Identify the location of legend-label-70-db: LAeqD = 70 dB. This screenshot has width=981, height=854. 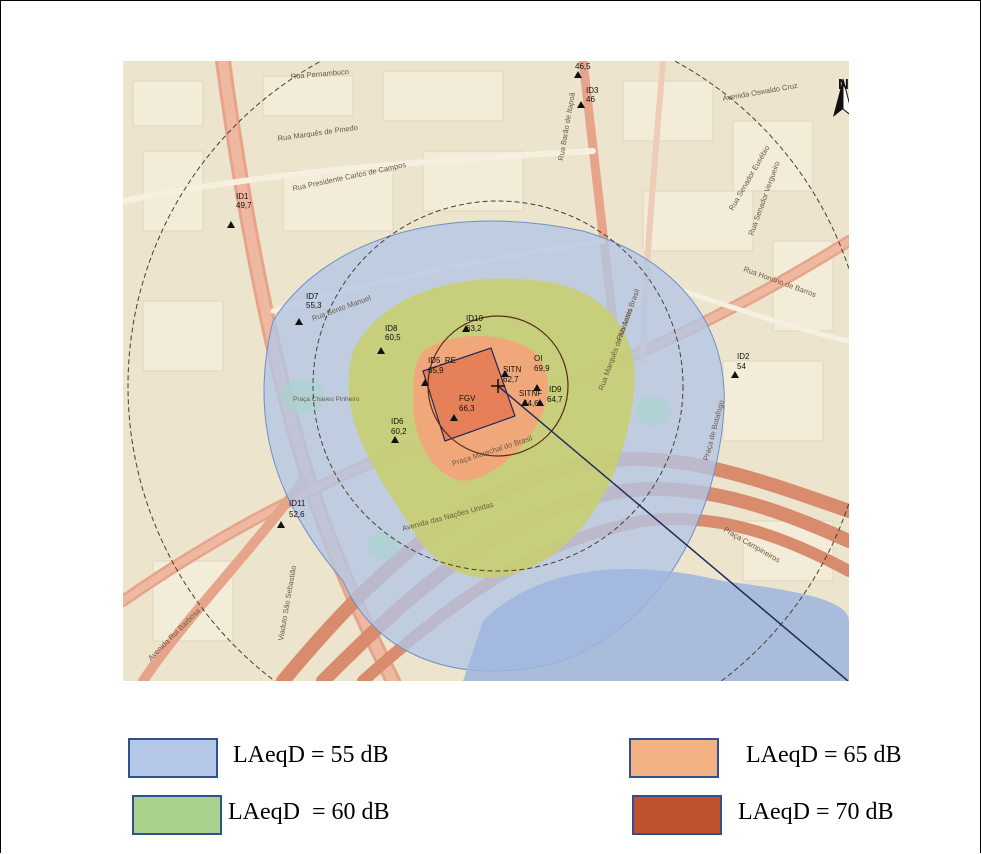
(816, 812).